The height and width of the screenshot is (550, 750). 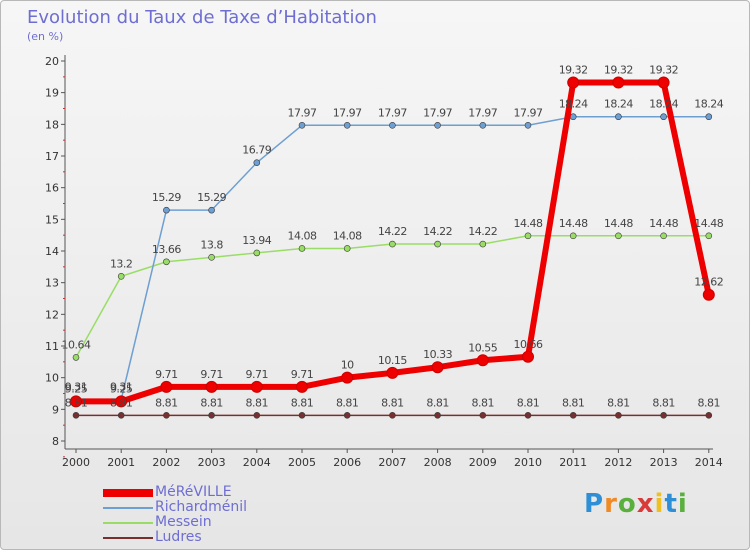 I want to click on legend-label: Richardménil, so click(x=201, y=507).